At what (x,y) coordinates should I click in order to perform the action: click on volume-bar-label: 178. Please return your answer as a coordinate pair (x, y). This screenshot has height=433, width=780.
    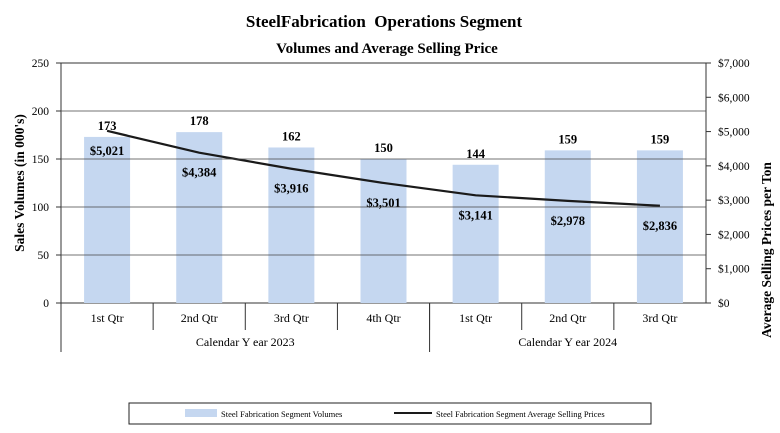
    Looking at the image, I should click on (199, 121).